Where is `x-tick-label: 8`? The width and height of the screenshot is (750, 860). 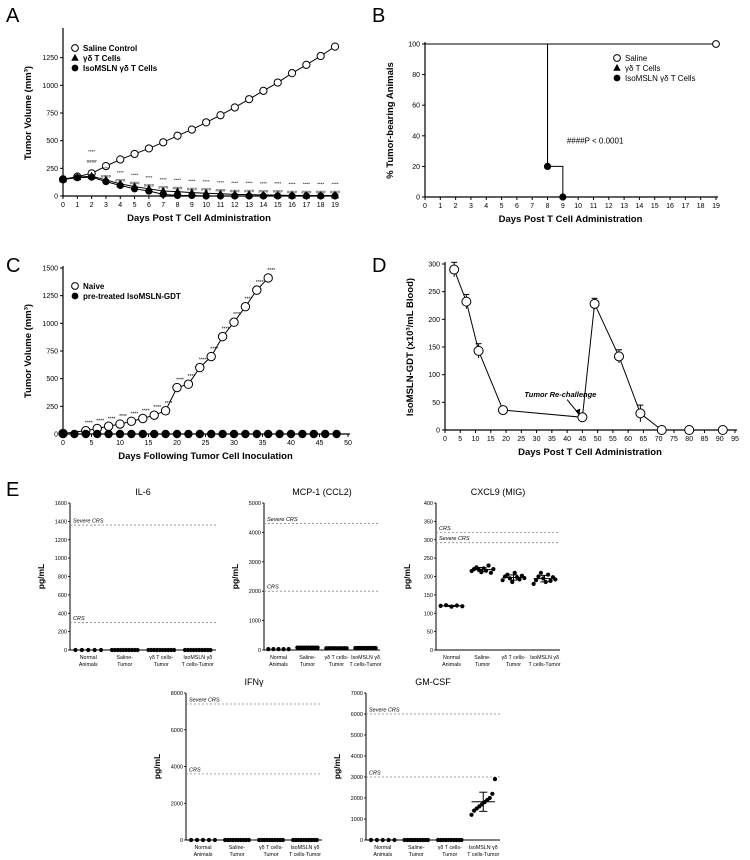
x-tick-label: 8 is located at coordinates (178, 205).